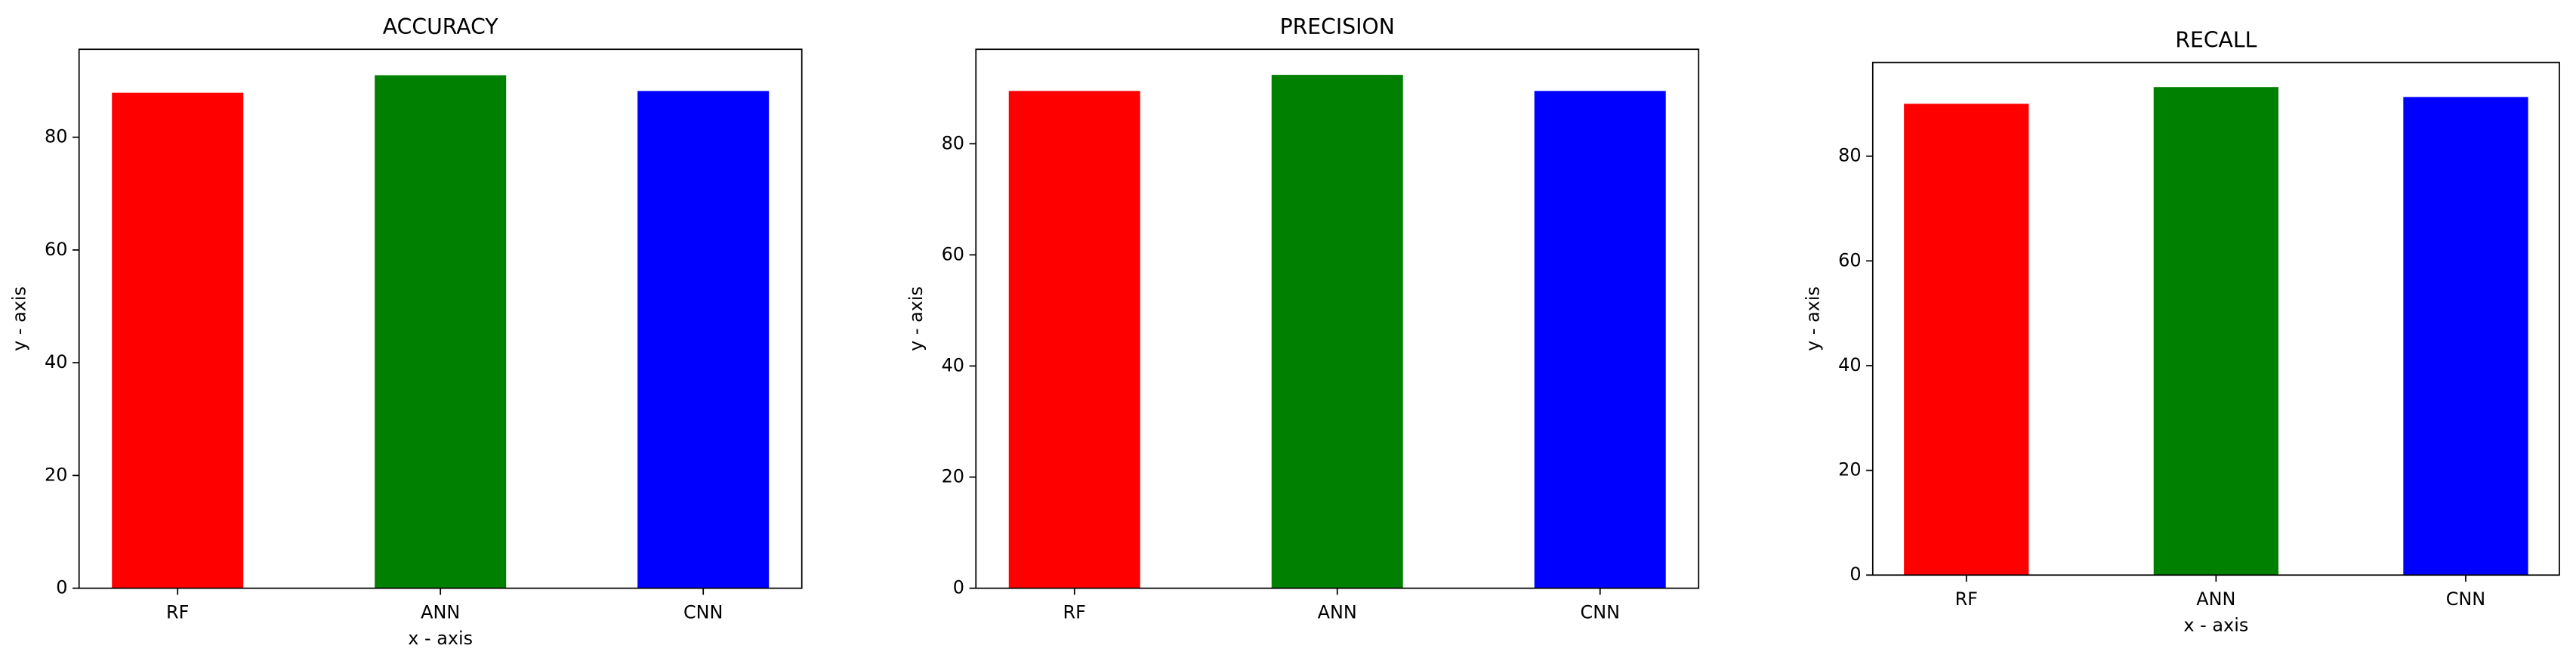 This screenshot has height=661, width=2576. What do you see at coordinates (1337, 27) in the screenshot?
I see `chart-title: PRECISION` at bounding box center [1337, 27].